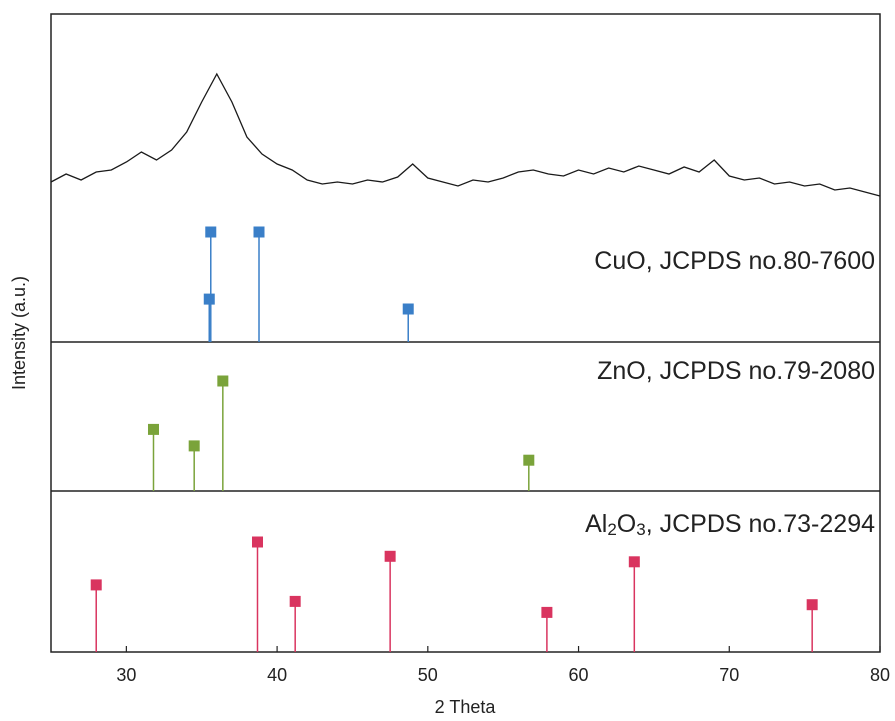 This screenshot has width=895, height=721. I want to click on reference-label: Al2O3, JCPDS no.73-2294, so click(730, 525).